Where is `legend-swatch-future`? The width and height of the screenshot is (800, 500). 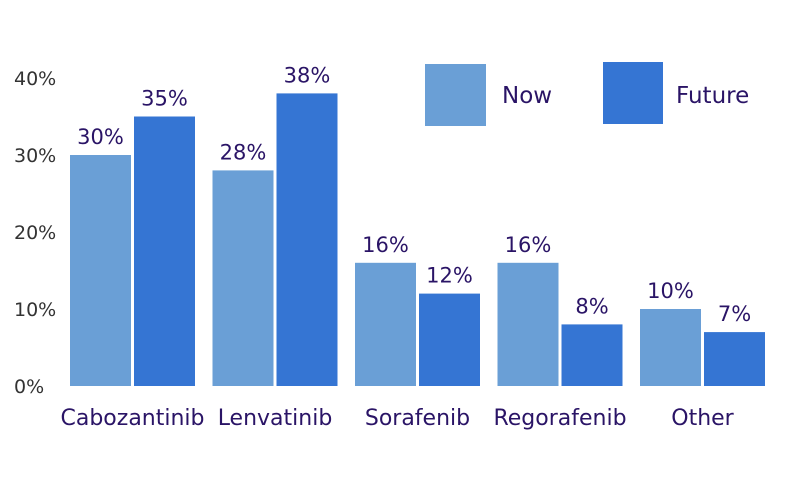
legend-swatch-future is located at coordinates (633, 93).